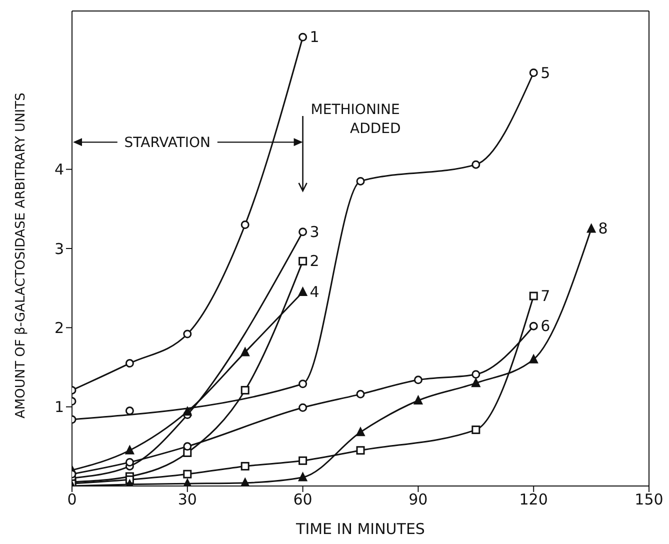 This screenshot has width=669, height=544. What do you see at coordinates (533, 499) in the screenshot?
I see `x-tick-label: 120` at bounding box center [533, 499].